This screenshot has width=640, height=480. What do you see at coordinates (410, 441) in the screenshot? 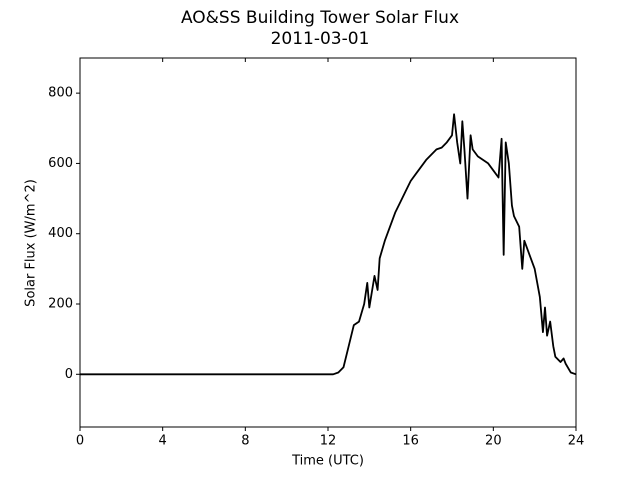
I see `x-tick-label: 16` at bounding box center [410, 441].